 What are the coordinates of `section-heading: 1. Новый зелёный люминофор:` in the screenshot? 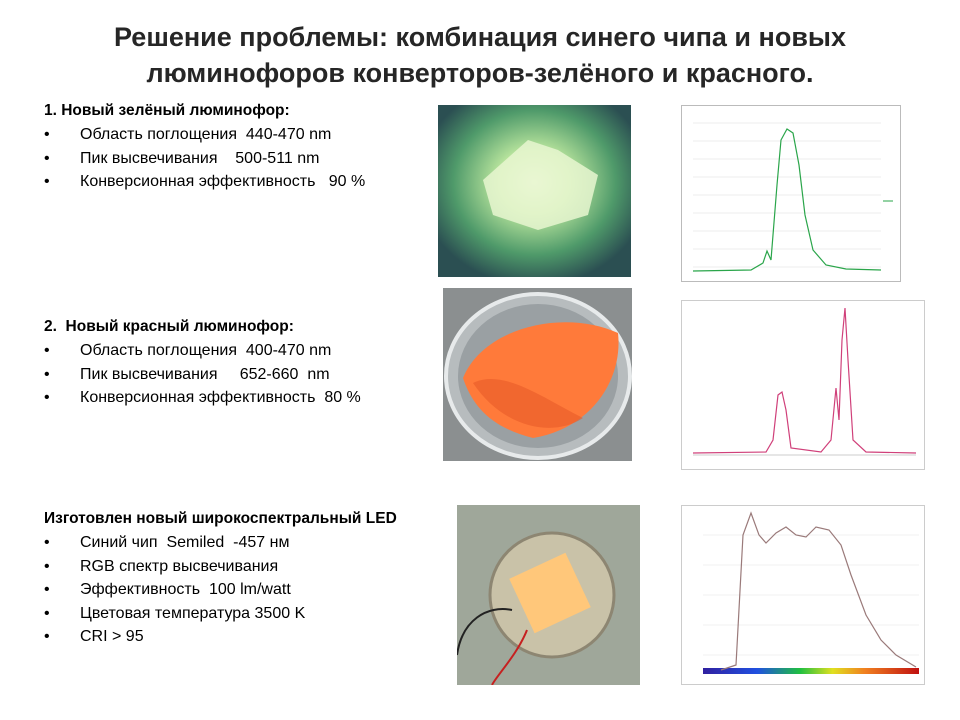 It's located at (167, 110).